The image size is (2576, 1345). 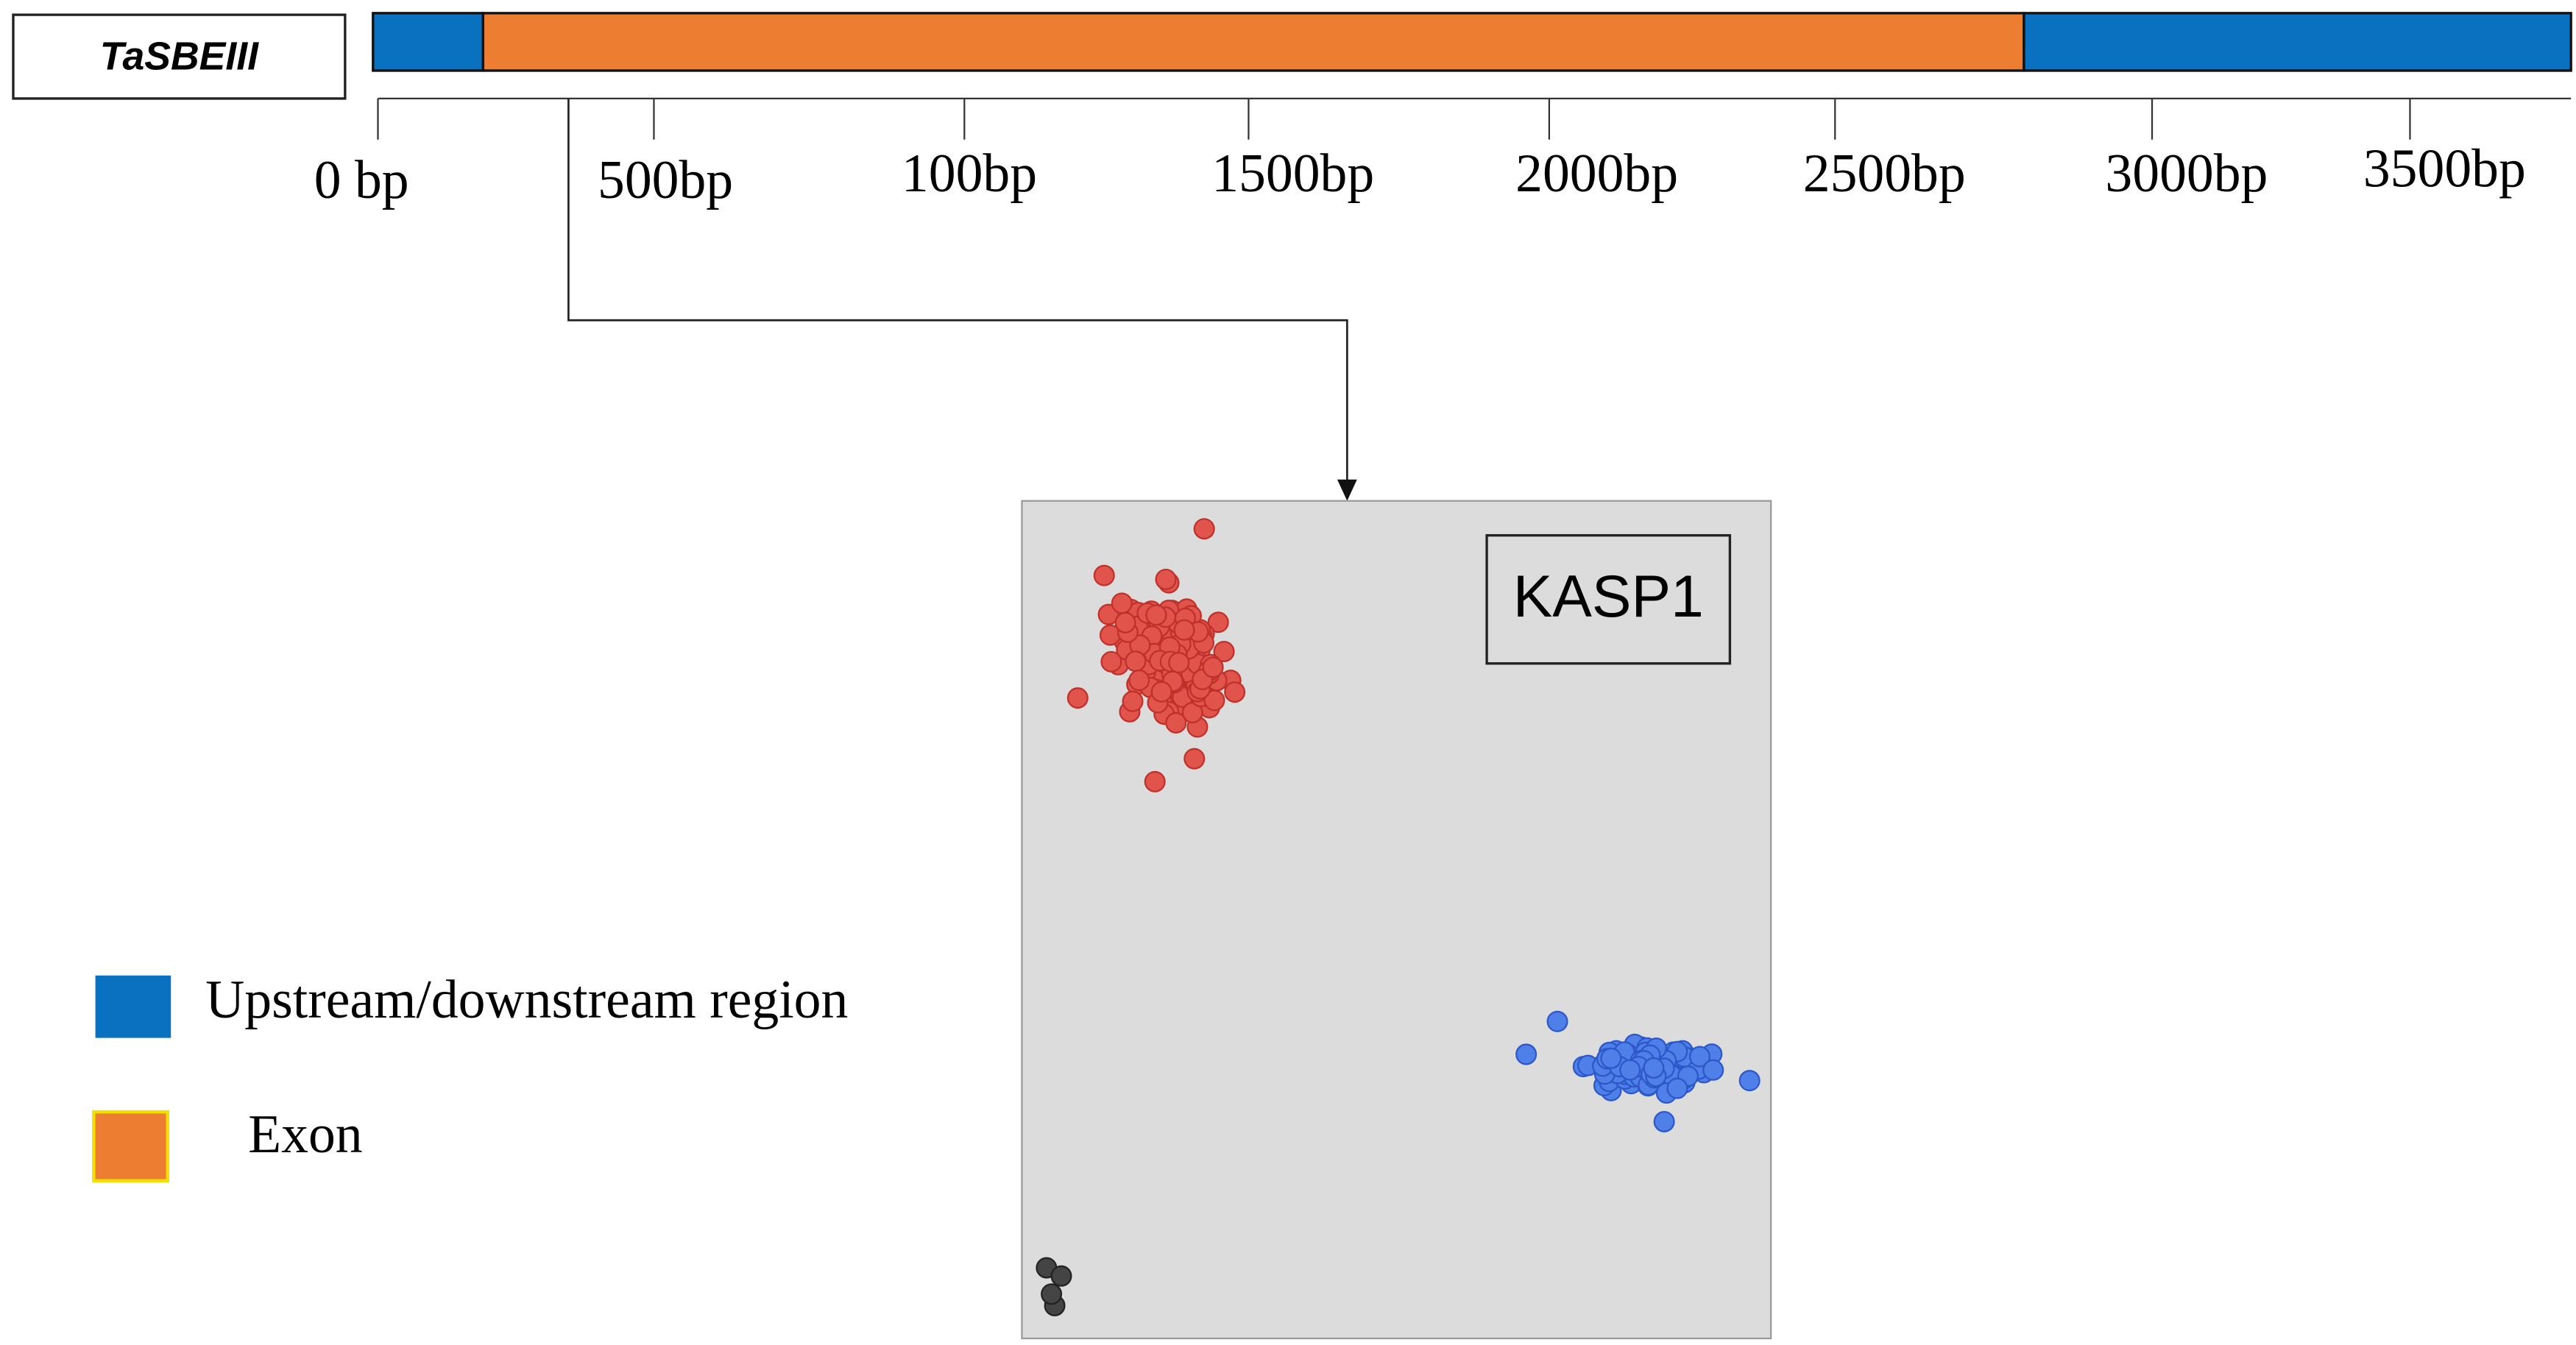 I want to click on tick-label: 2000bp, so click(x=1596, y=173).